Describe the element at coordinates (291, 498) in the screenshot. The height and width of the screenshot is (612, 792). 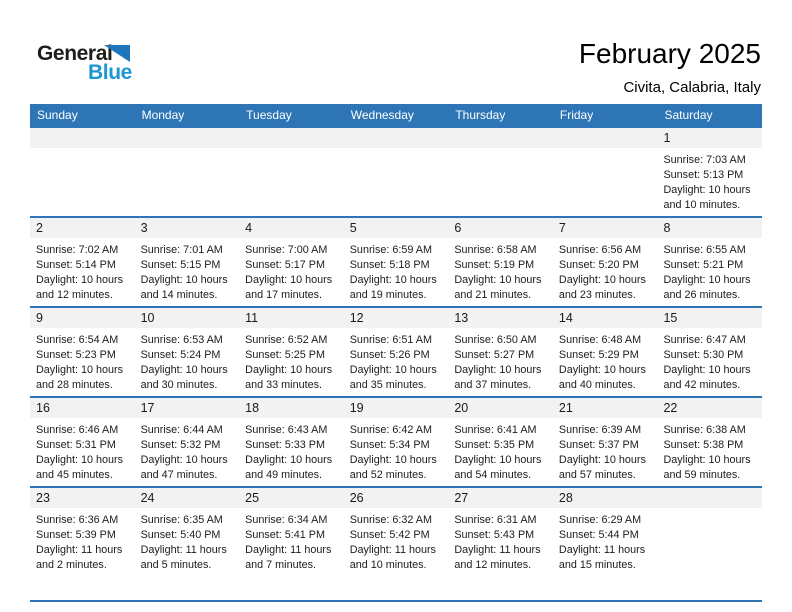
I see `day-number-band: 25` at that location.